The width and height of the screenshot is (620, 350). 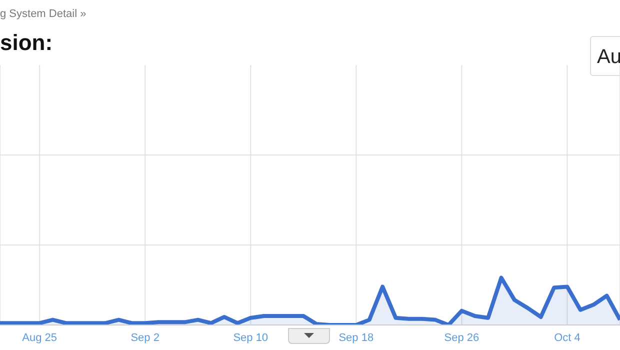 I want to click on x-tick-label: Sep 2, so click(x=145, y=338).